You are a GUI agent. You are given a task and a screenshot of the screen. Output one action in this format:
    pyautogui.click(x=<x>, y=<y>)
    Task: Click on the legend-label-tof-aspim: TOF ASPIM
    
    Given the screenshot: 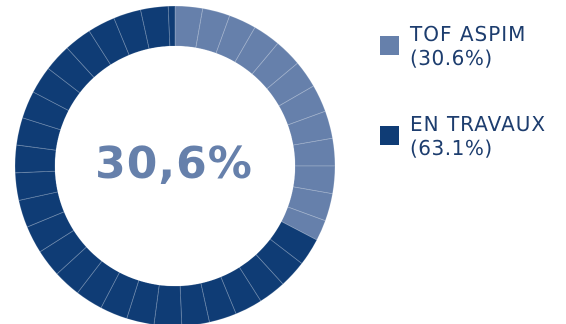 What is the action you would take?
    pyautogui.click(x=468, y=34)
    